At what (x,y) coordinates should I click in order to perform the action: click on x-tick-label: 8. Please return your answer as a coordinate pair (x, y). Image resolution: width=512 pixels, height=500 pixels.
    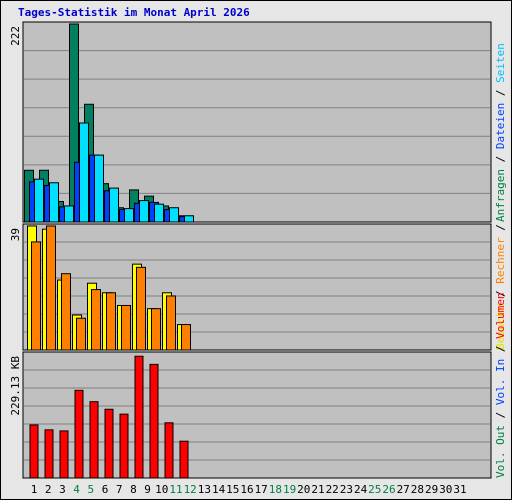
    Looking at the image, I should click on (133, 489).